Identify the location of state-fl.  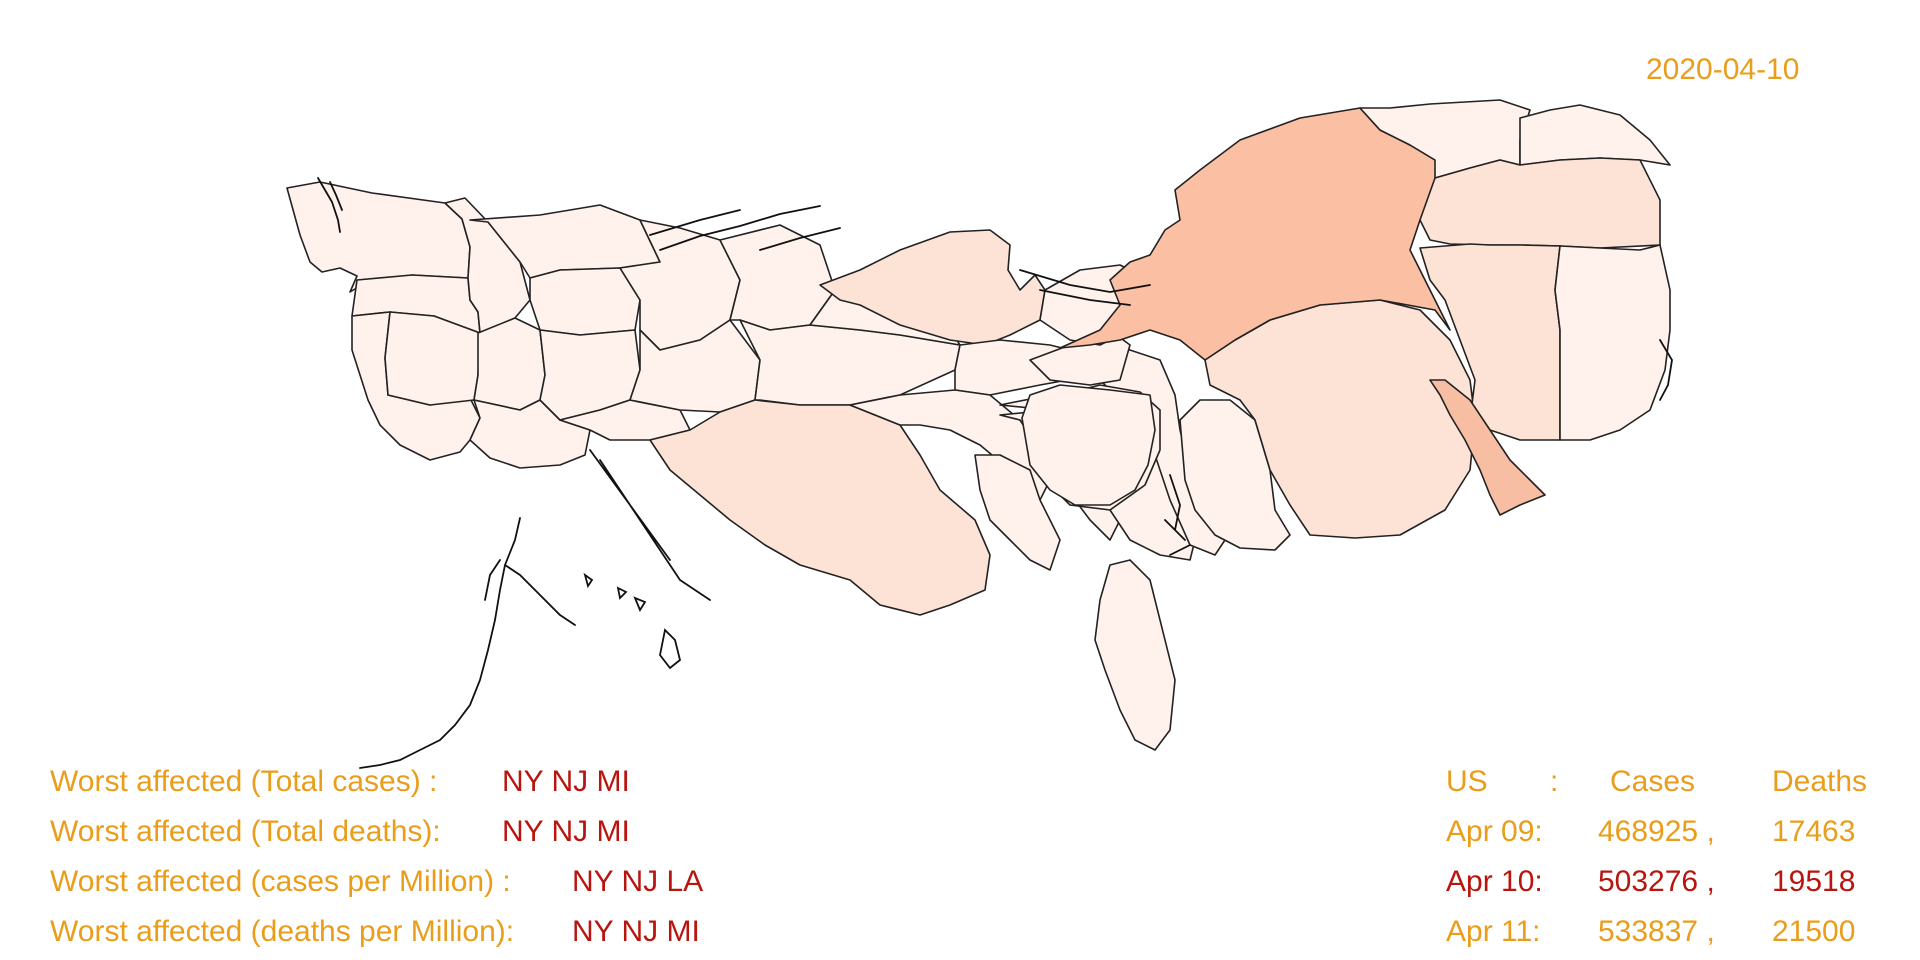
(1135, 655).